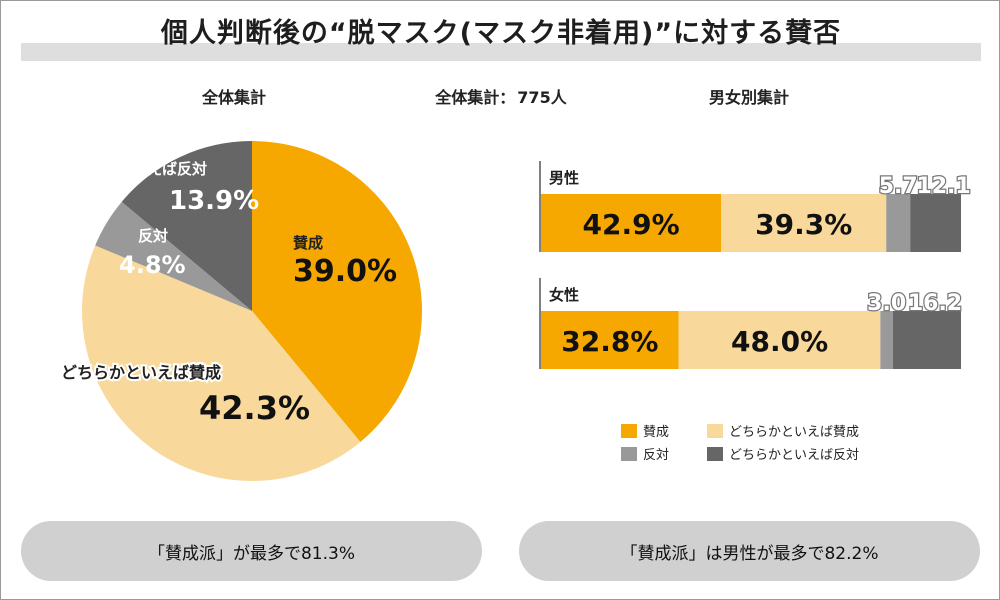 This screenshot has width=1000, height=600. I want to click on summary-left: 「賛成派」が最多で81.3%, so click(251, 551).